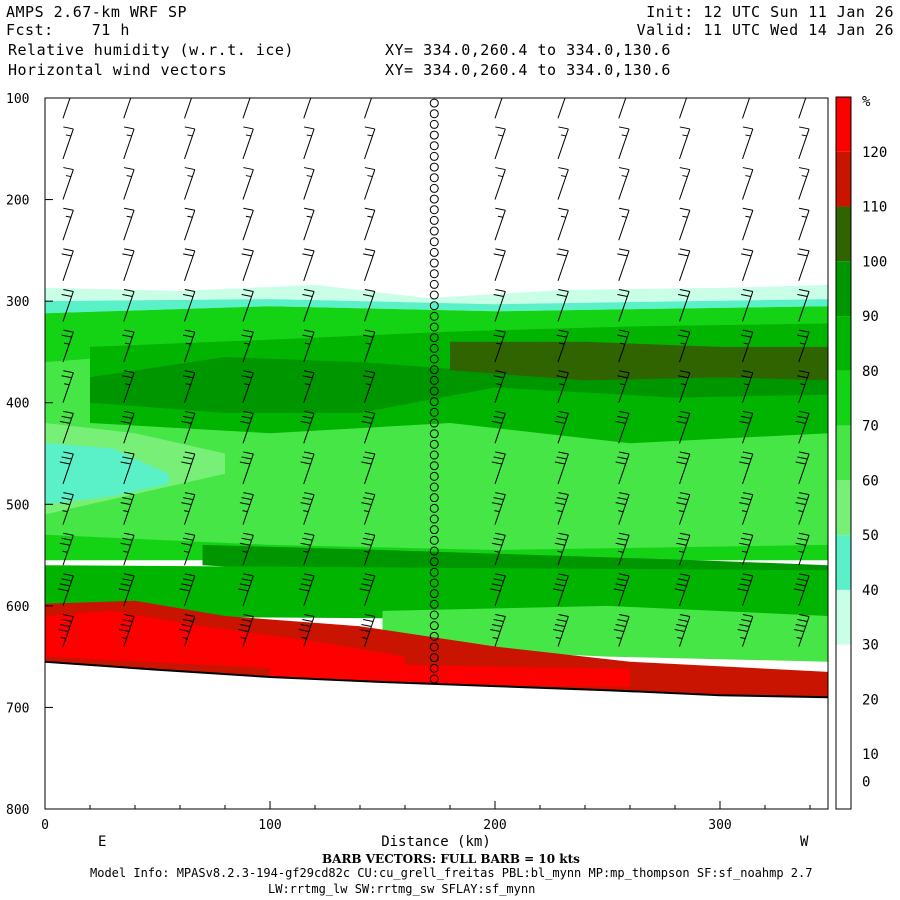  I want to click on barb-note: BARB VECTORS: FULL BARB = 10 kts, so click(451, 859).